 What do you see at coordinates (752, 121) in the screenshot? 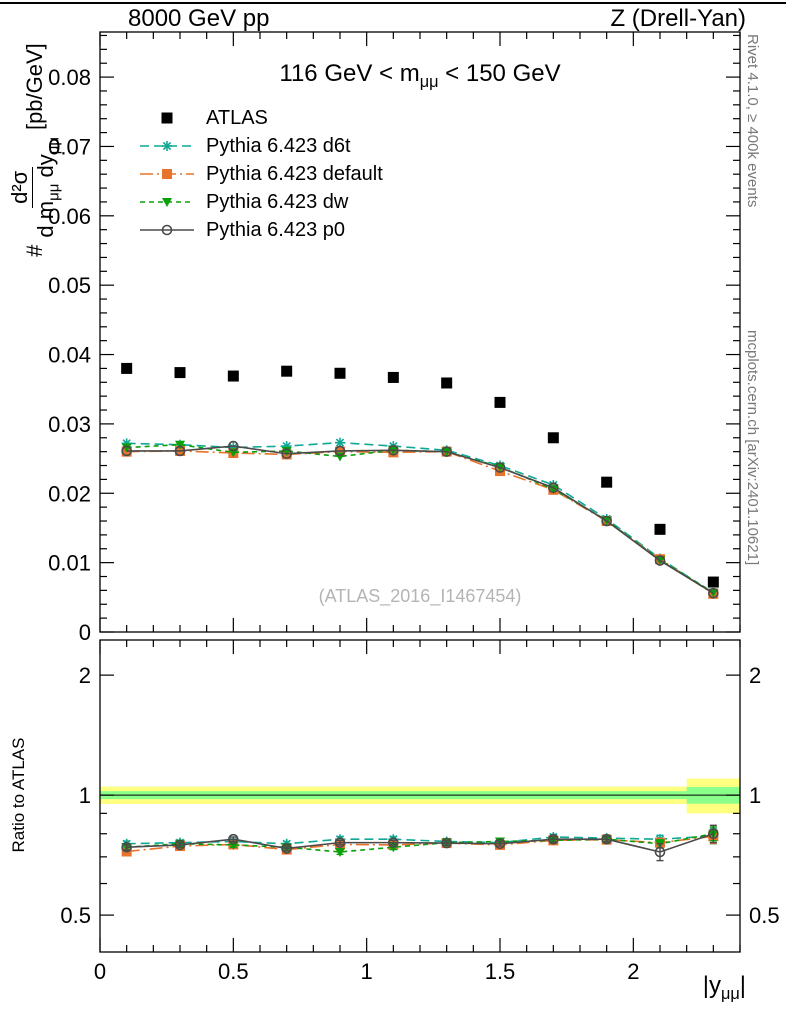
I see `rivet-version-note: Rivet 4.1.0, ≥ 400k events` at bounding box center [752, 121].